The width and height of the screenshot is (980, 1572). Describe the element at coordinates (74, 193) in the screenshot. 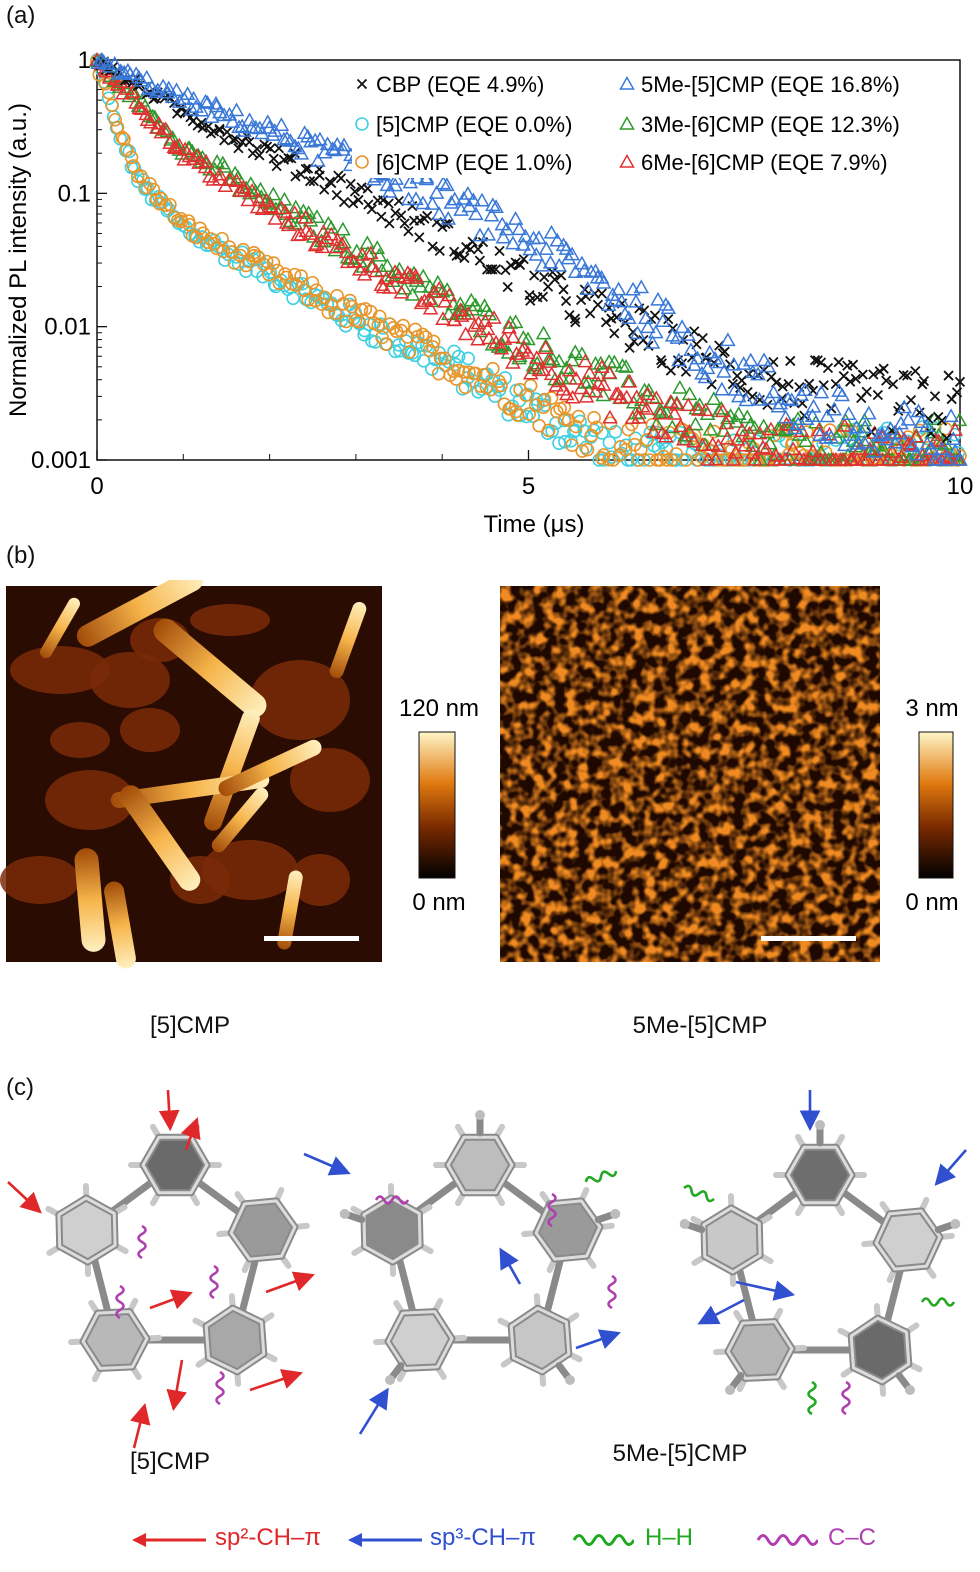

I see `y-tick-label: 0.1` at that location.